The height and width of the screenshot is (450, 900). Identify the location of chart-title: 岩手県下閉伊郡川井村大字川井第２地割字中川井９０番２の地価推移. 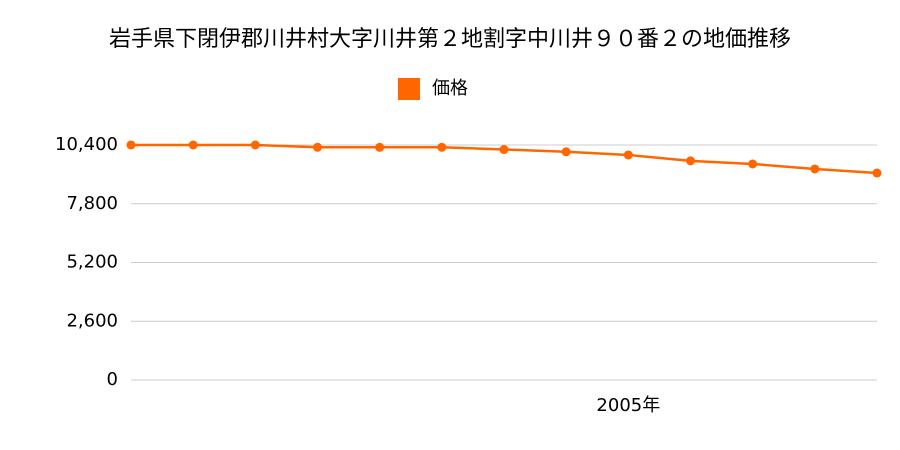
(450, 39).